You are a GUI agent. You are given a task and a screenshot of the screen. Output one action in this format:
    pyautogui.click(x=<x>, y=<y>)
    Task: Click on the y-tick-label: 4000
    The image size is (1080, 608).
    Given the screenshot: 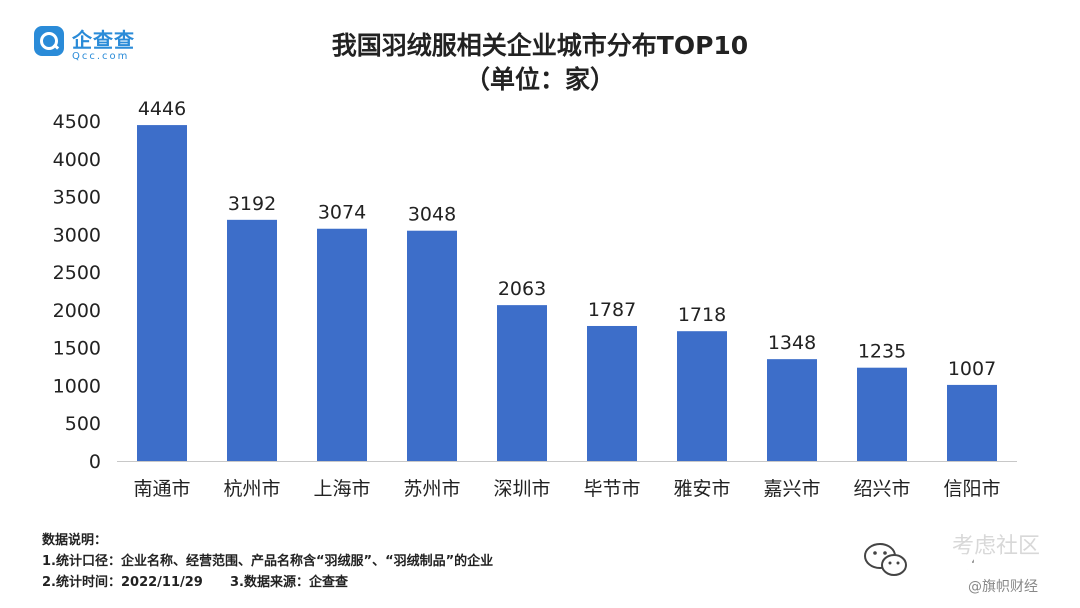 What is the action you would take?
    pyautogui.click(x=77, y=160)
    